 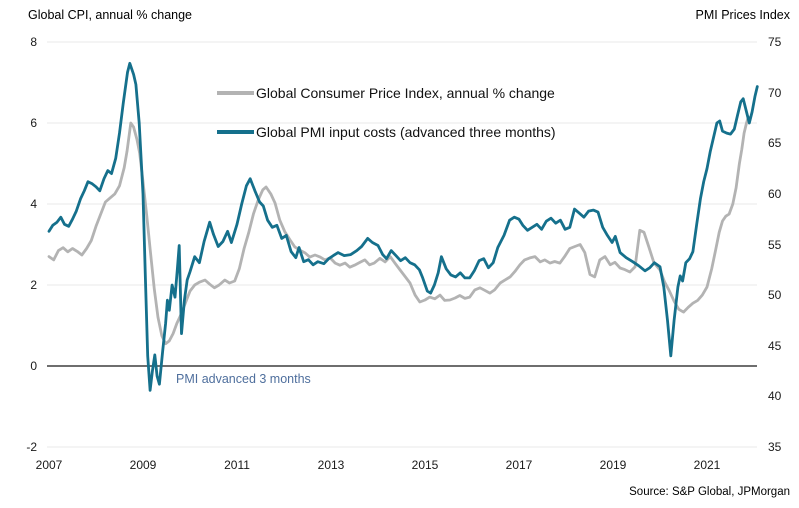 What do you see at coordinates (243, 379) in the screenshot?
I see `pmi-advanced-annotation: PMI advanced 3 months` at bounding box center [243, 379].